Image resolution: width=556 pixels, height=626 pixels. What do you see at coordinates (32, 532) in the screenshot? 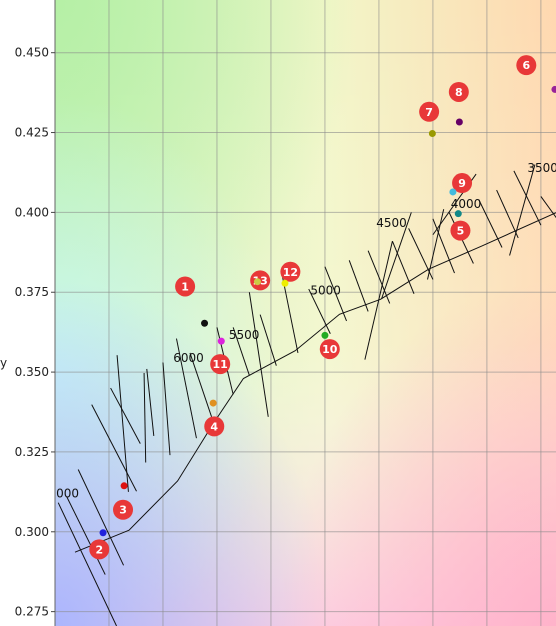
I see `y-tick-label: 0.300` at bounding box center [32, 532].